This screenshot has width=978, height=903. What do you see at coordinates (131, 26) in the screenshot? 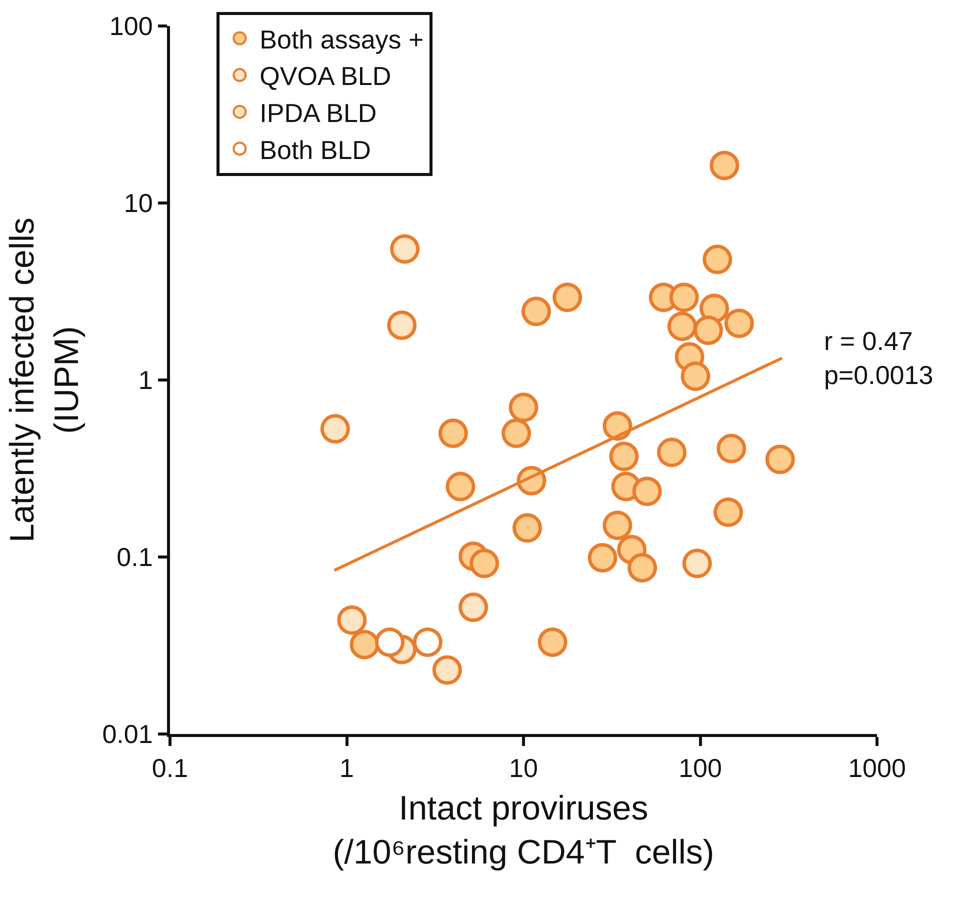
I see `y-tick-label: 100` at bounding box center [131, 26].